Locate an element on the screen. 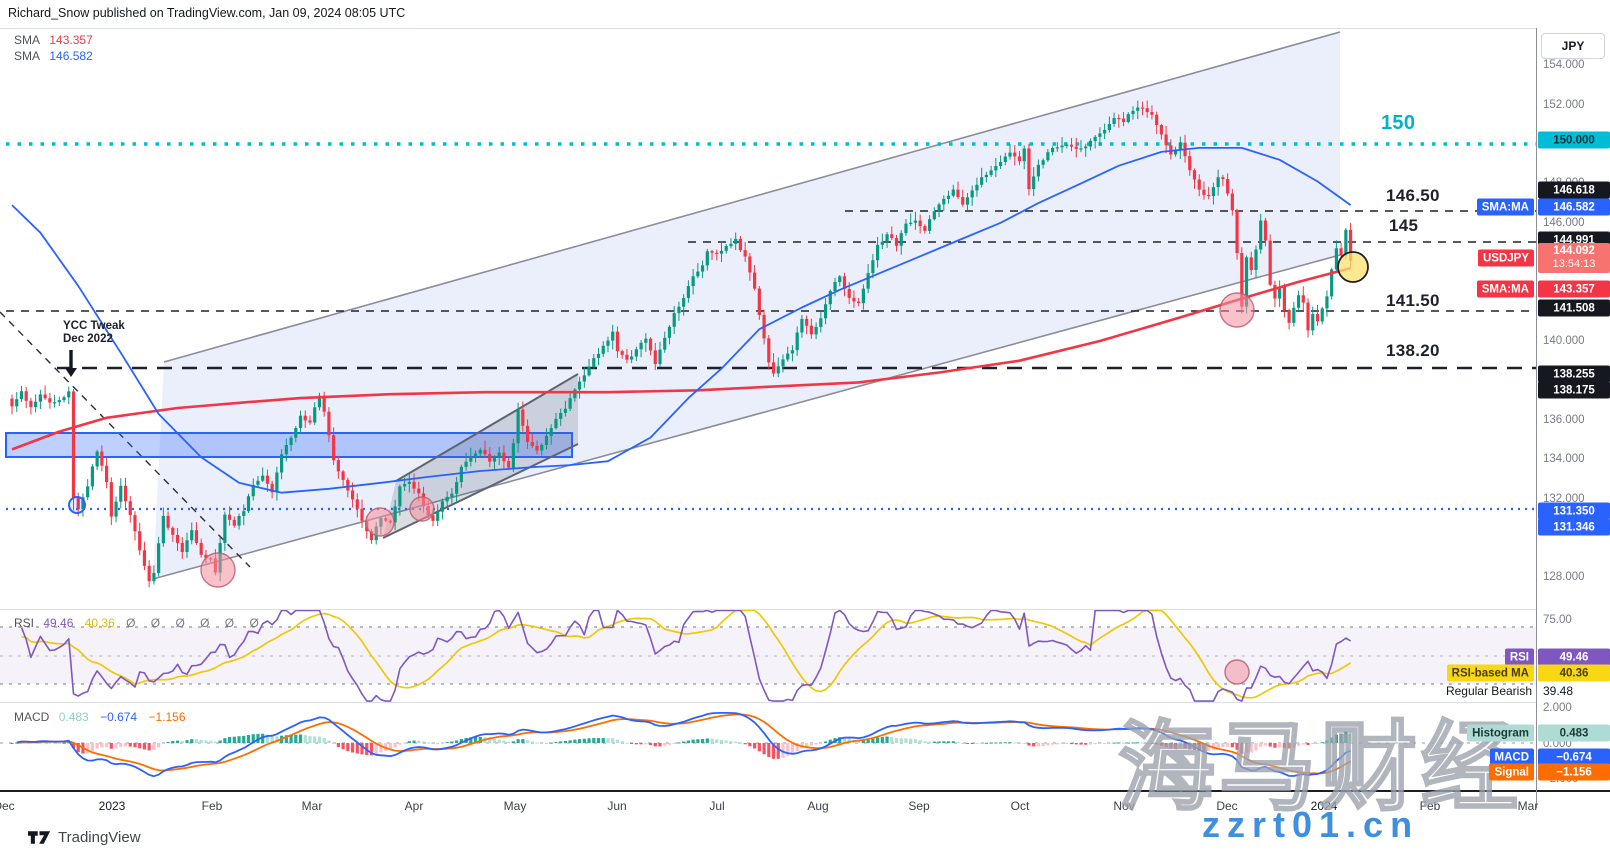 The width and height of the screenshot is (1610, 857). axis-price-label: 143.357 is located at coordinates (1574, 289).